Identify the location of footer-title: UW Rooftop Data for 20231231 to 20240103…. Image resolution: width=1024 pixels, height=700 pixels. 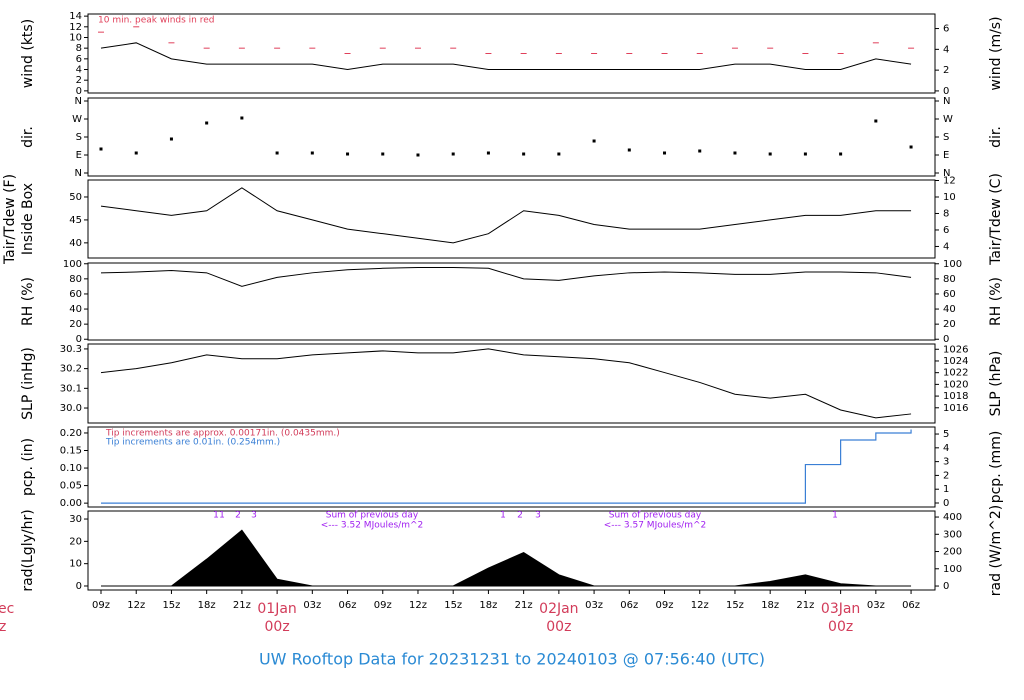
(512, 659).